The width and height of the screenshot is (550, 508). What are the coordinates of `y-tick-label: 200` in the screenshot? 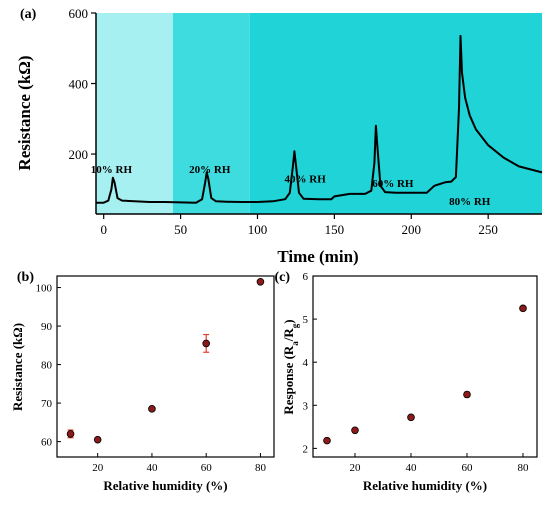 It's located at (79, 154).